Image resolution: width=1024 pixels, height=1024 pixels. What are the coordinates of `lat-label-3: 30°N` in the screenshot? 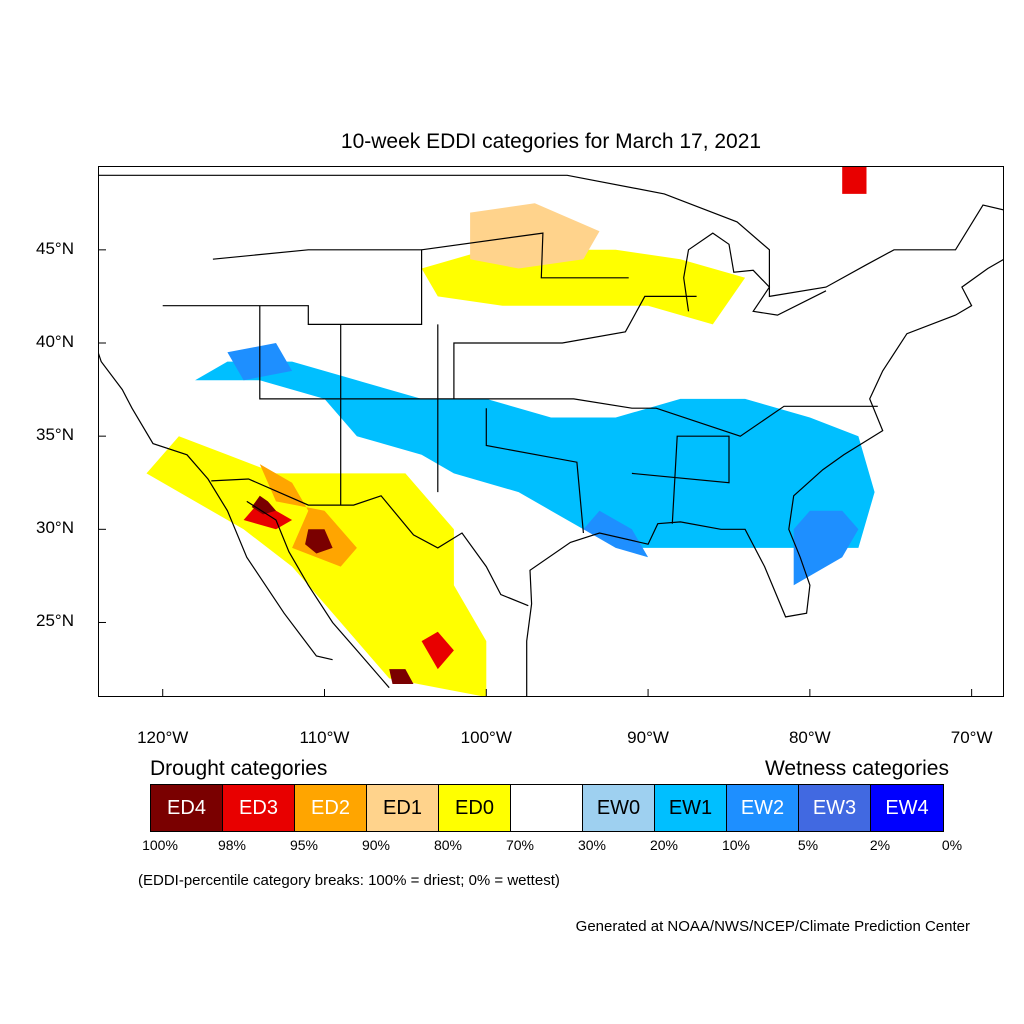 It's located at (55, 528).